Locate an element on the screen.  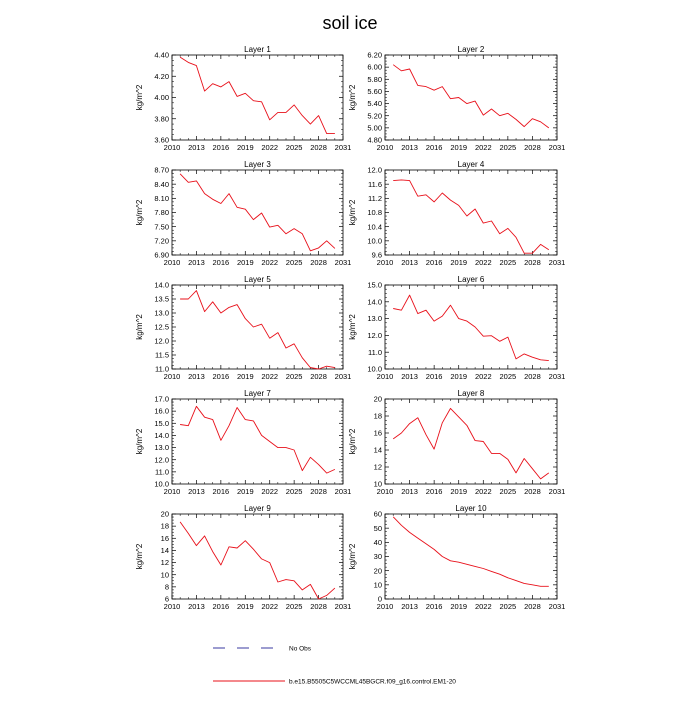
panel-title: Layer 2 is located at coordinates (471, 49).